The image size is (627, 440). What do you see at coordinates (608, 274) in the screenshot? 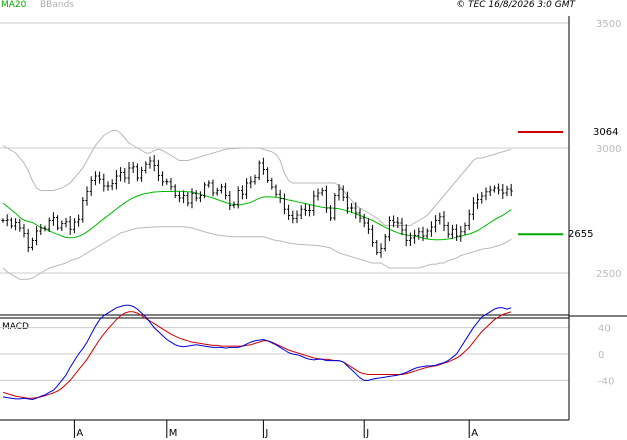
I see `price-tick-label: 2500` at bounding box center [608, 274].